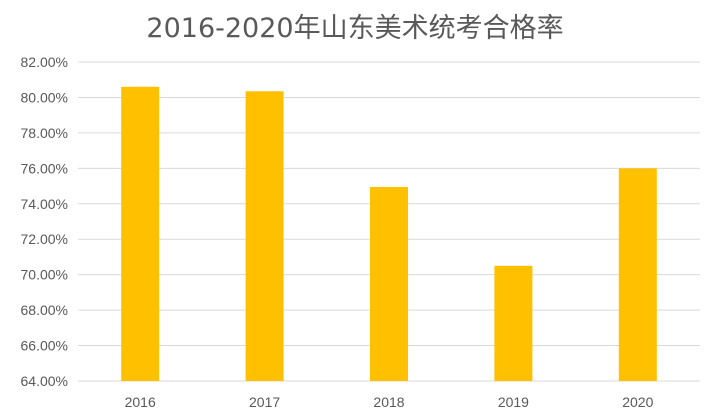  What do you see at coordinates (44, 275) in the screenshot?
I see `y-tick-label: 70.00%` at bounding box center [44, 275].